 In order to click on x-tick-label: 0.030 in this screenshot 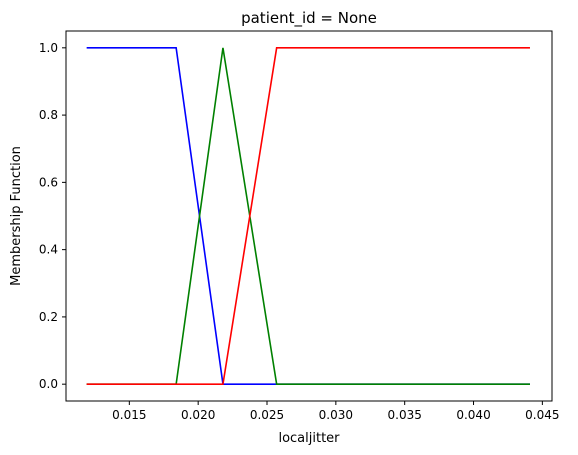, I will do `click(336, 415)`.